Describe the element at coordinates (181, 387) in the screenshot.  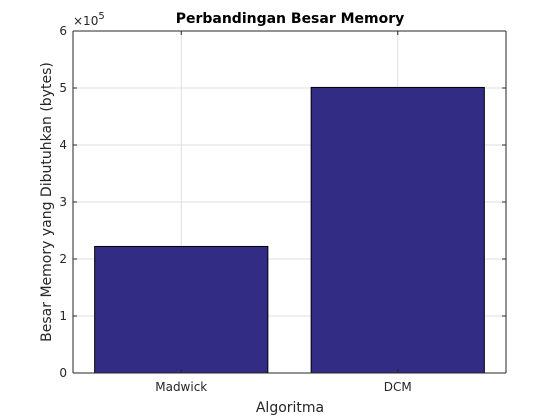
I see `x-tick-label: Madwick` at that location.